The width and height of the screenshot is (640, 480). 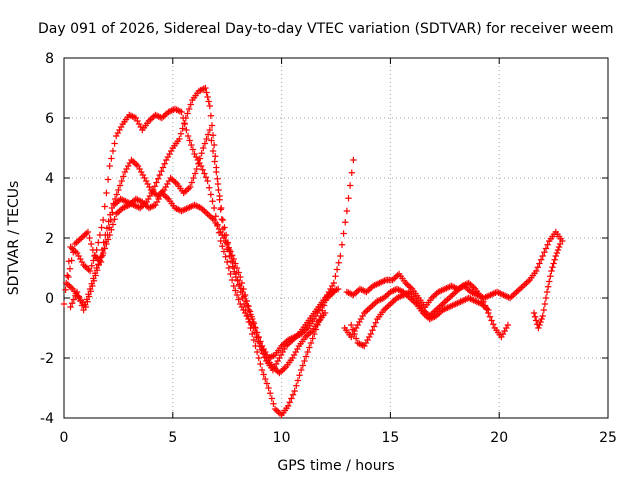 I want to click on x-tick-label: 15, so click(x=390, y=438).